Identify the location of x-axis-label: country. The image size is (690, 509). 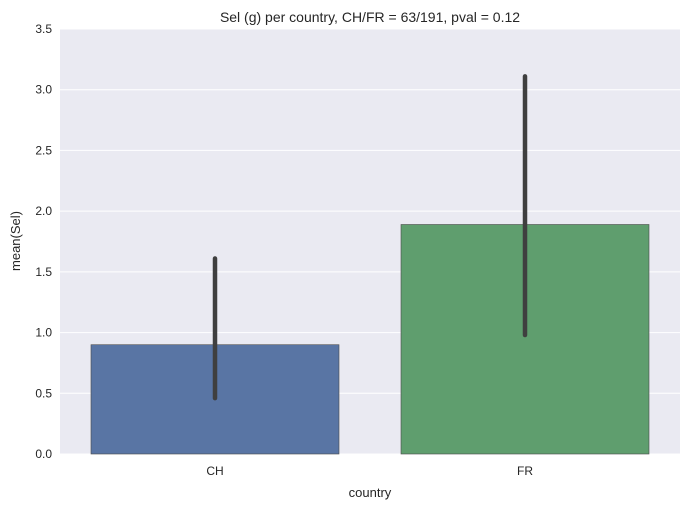
(370, 492).